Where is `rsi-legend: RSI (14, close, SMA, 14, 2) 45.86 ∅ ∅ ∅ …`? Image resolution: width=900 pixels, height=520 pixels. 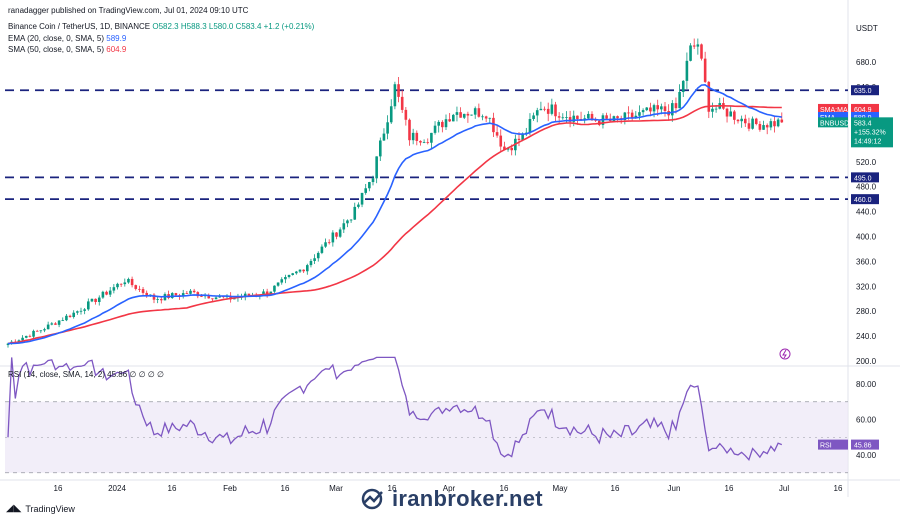 rsi-legend: RSI (14, close, SMA, 14, 2) 45.86 ∅ ∅ ∅ … is located at coordinates (86, 374).